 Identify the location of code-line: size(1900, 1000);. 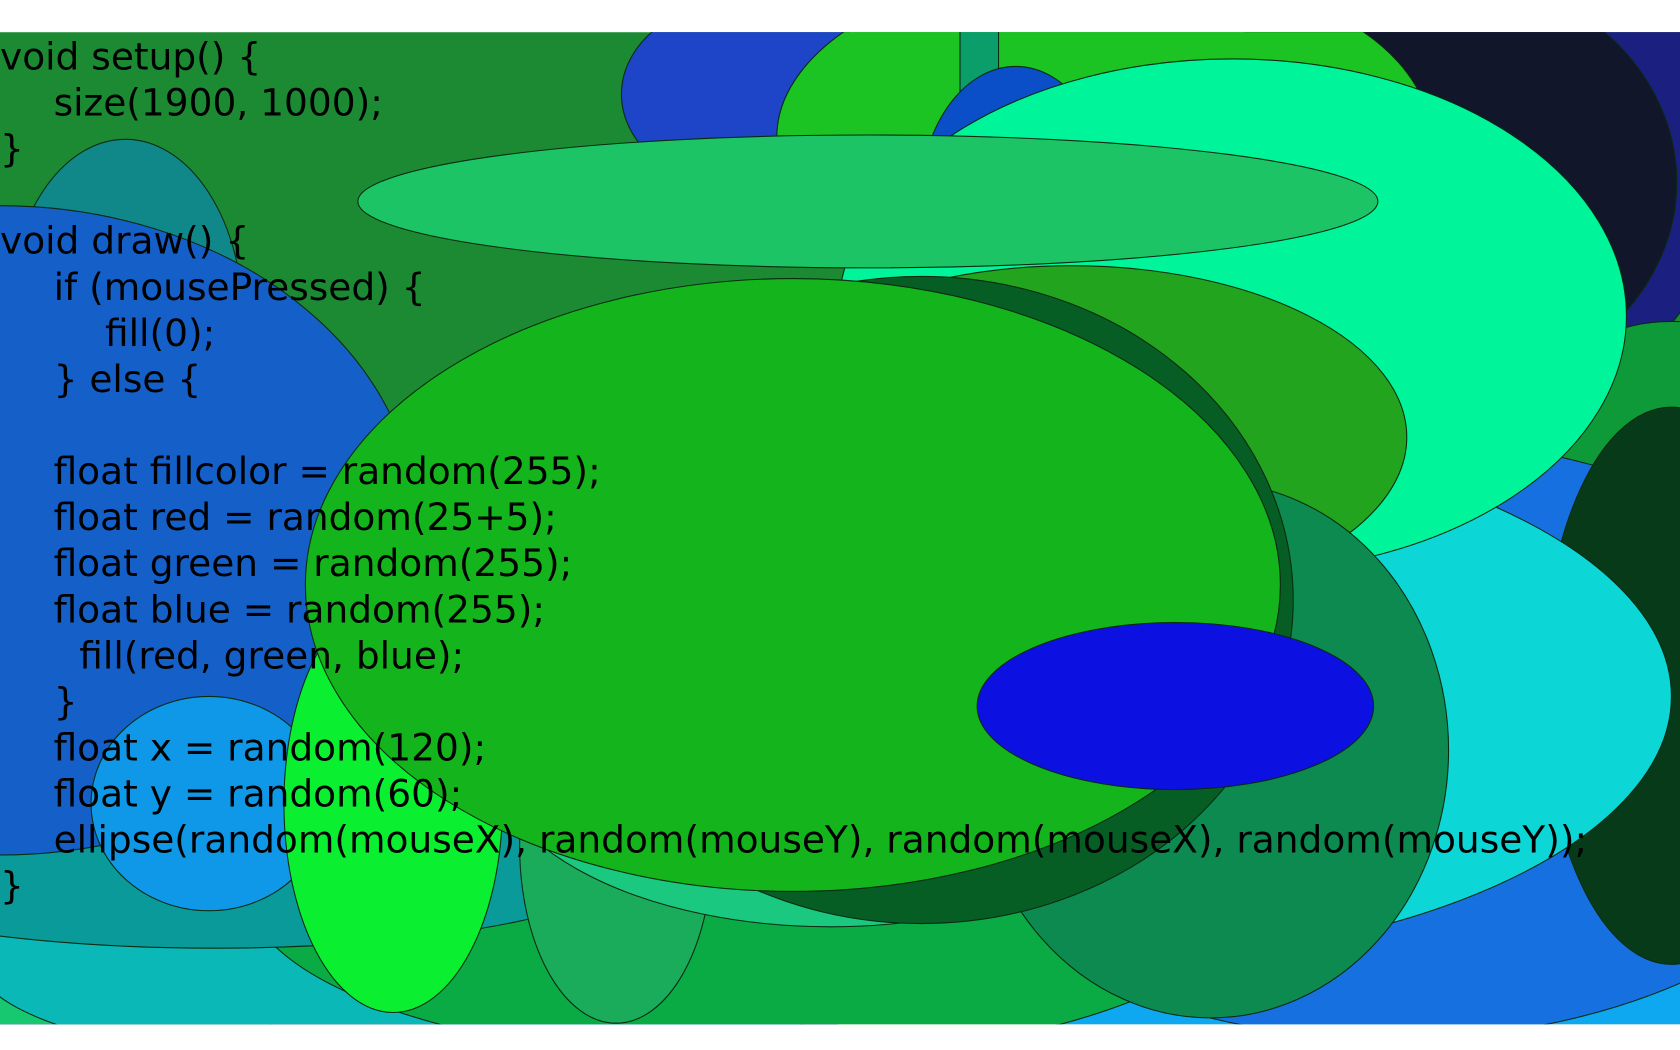
(218, 103).